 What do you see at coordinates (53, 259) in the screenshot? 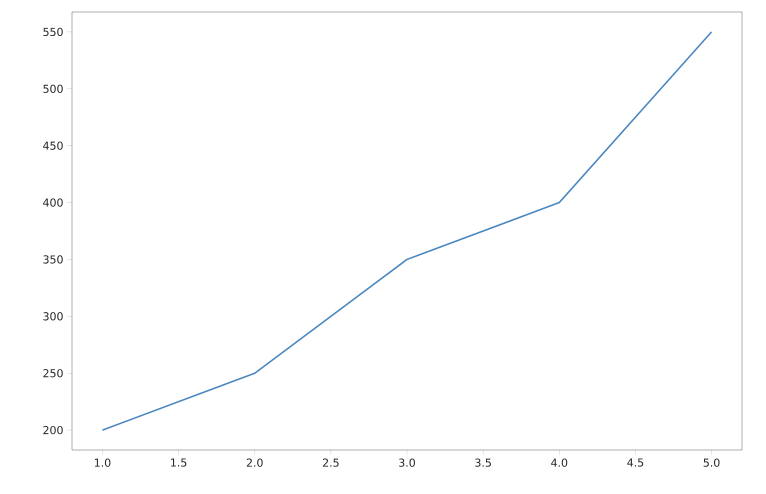
I see `y-tick-label: 350` at bounding box center [53, 259].